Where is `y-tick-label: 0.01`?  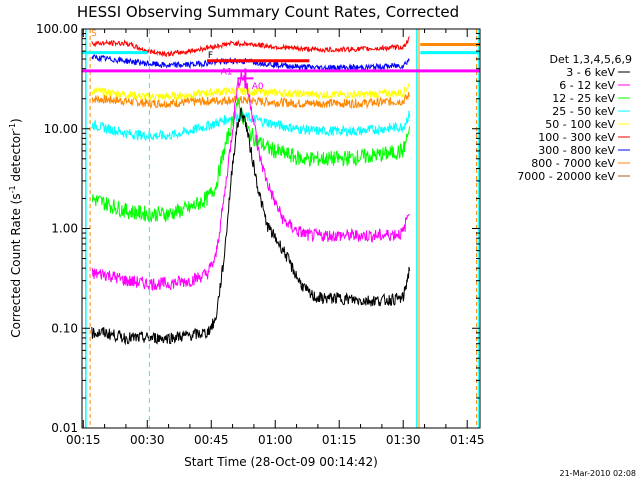 y-tick-label: 0.01 is located at coordinates (64, 428).